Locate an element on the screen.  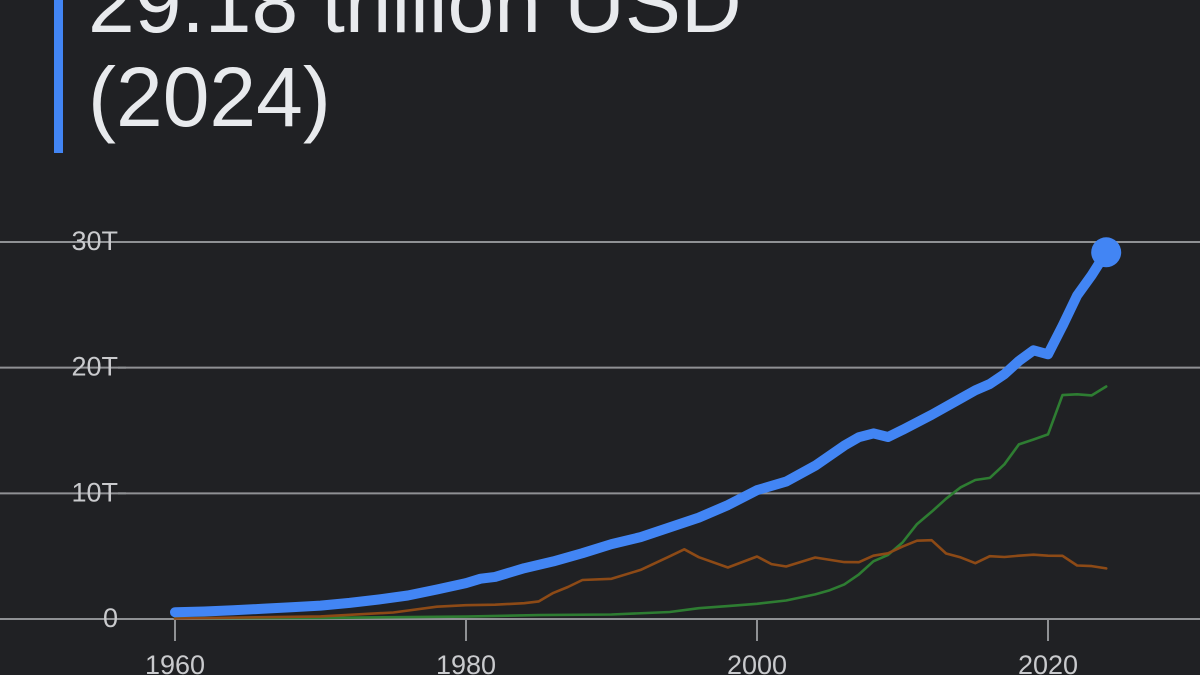
y-axis-ticks: 0 10T 20T 30T is located at coordinates (98, 429).